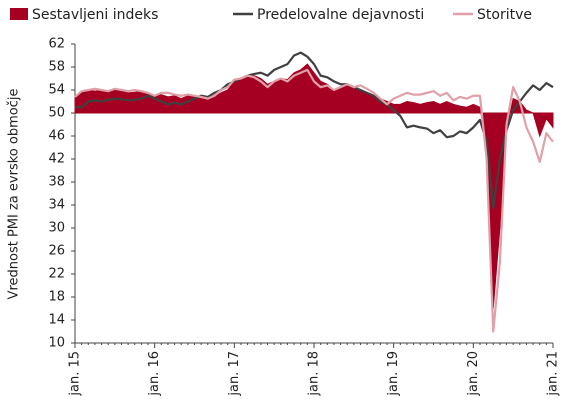  I want to click on y-tick-label: 14, so click(56, 320).